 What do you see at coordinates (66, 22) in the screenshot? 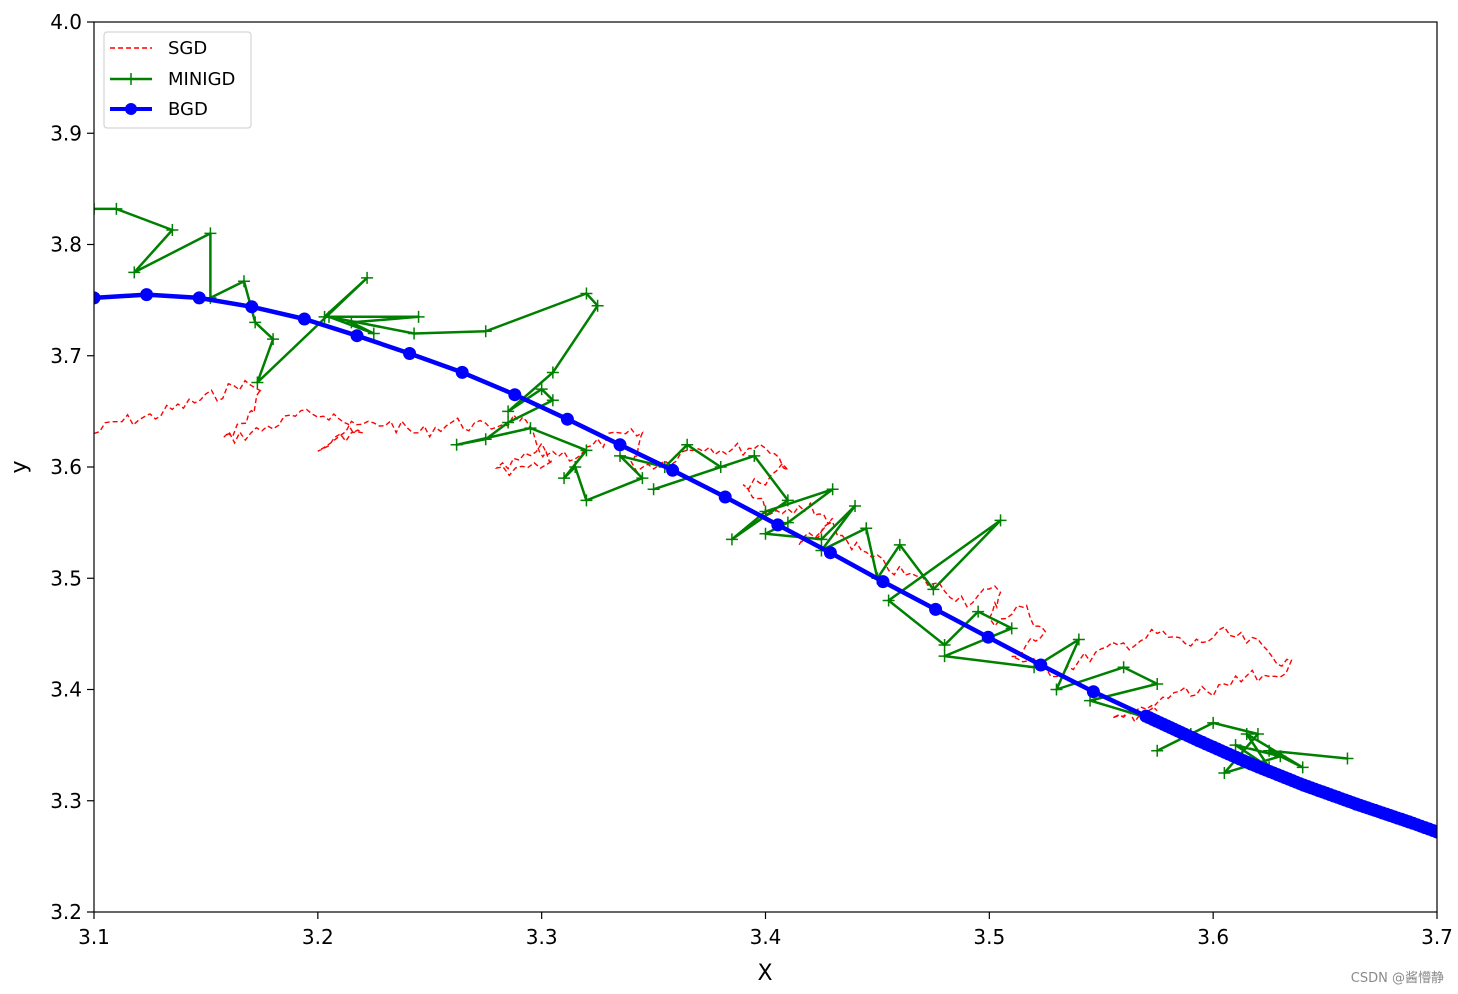
I see `y-tick-label-8: 4.0` at bounding box center [66, 22].